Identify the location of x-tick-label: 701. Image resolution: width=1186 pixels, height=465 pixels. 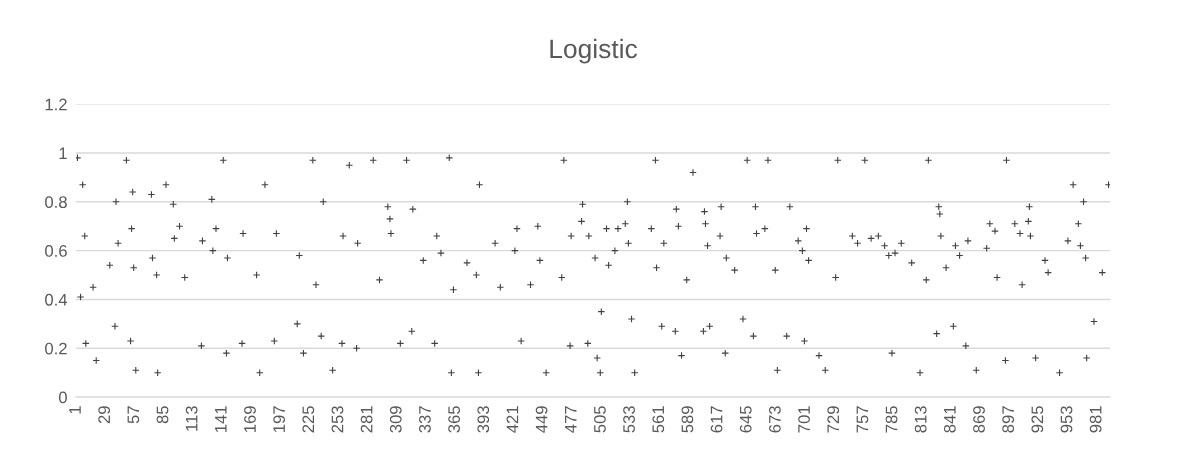
(804, 419).